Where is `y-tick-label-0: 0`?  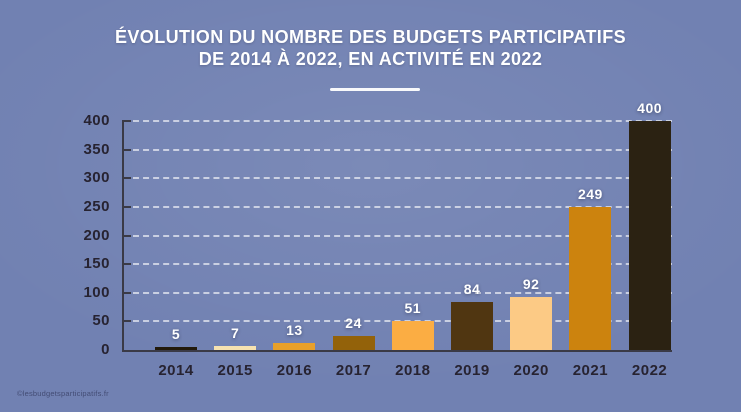
y-tick-label-0: 0 is located at coordinates (105, 349).